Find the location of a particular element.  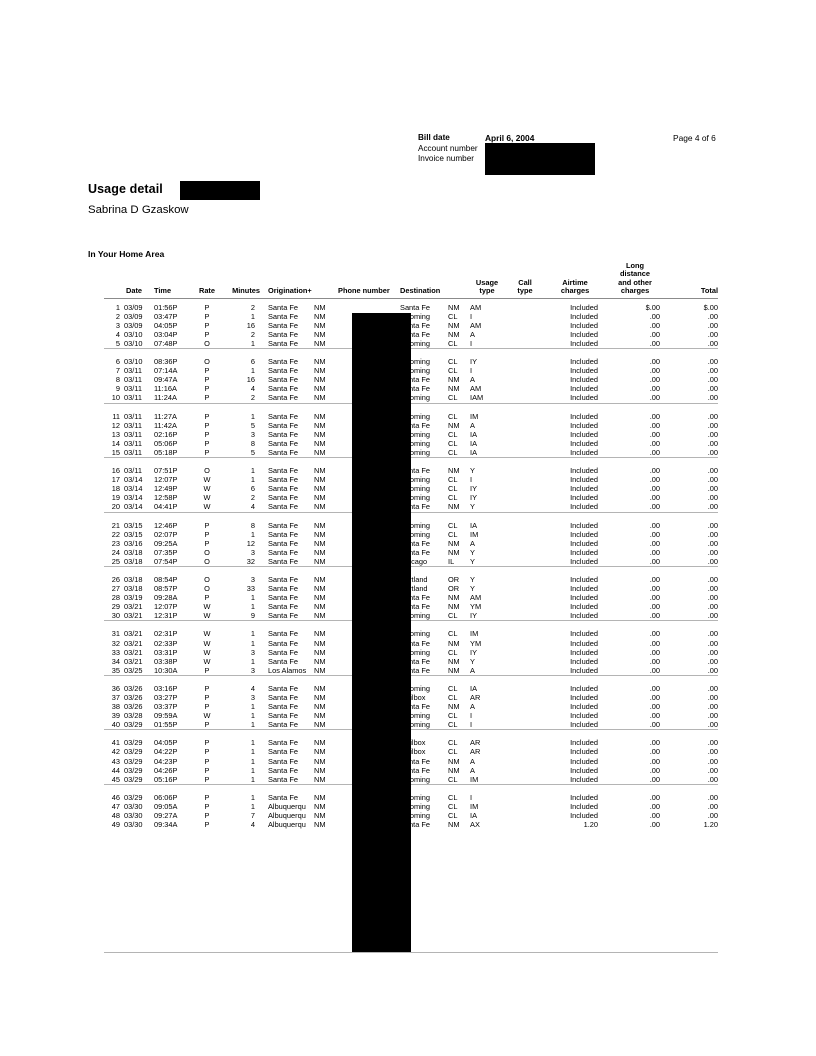

cell-time: 06:06P is located at coordinates (166, 797).